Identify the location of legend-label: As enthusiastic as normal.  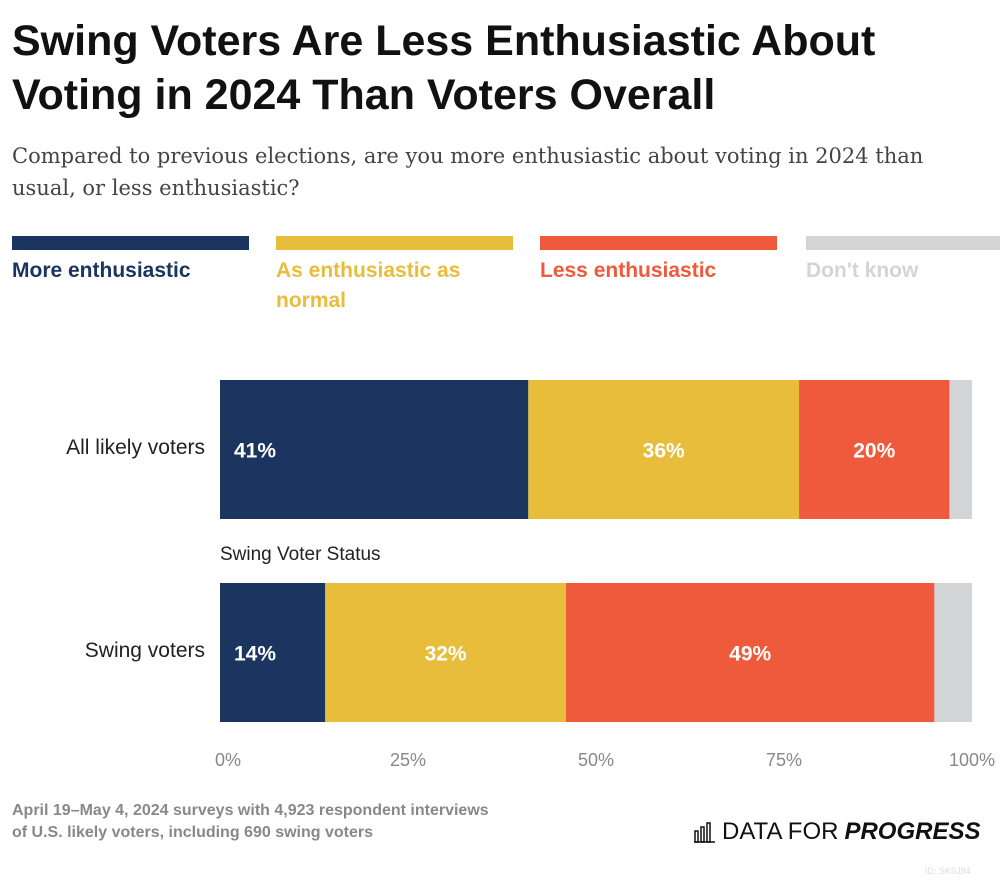
(368, 285).